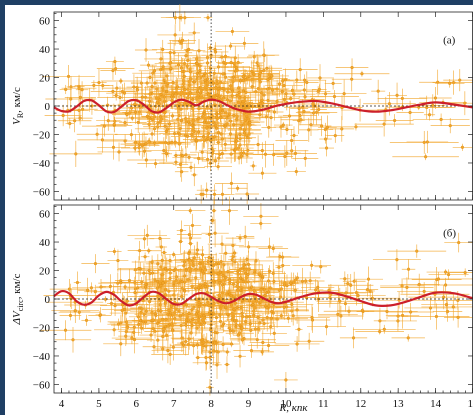 This screenshot has width=473, height=415. I want to click on y-tick-label: 20, so click(45, 79).